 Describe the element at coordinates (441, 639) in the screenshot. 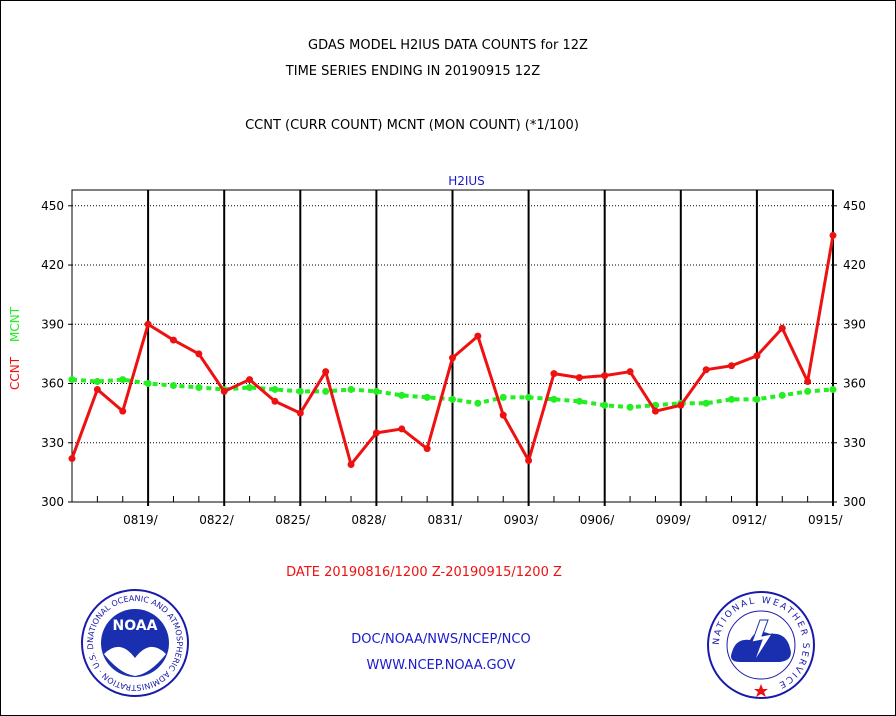

I see `org-line: DOC/NOAA/NWS/NCEP/NCO` at that location.